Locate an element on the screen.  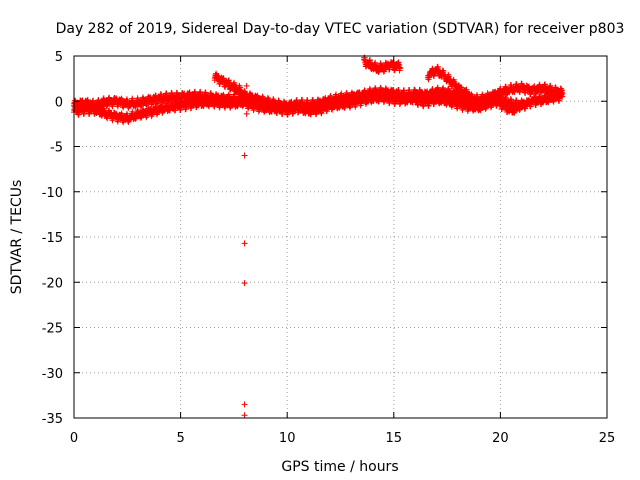
x-tick-label: 15 is located at coordinates (394, 438).